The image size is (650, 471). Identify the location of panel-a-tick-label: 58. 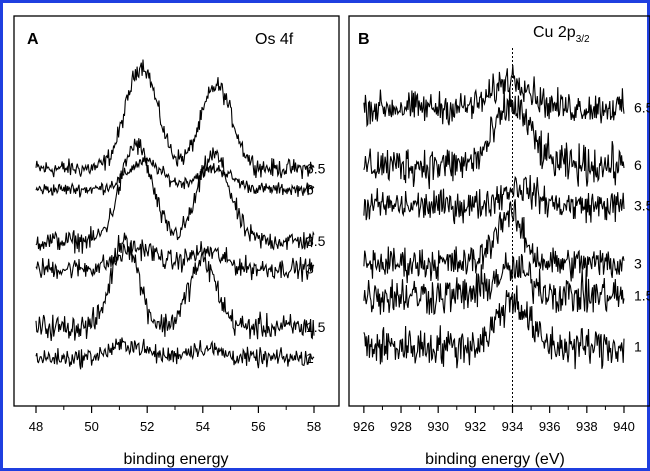
(314, 426).